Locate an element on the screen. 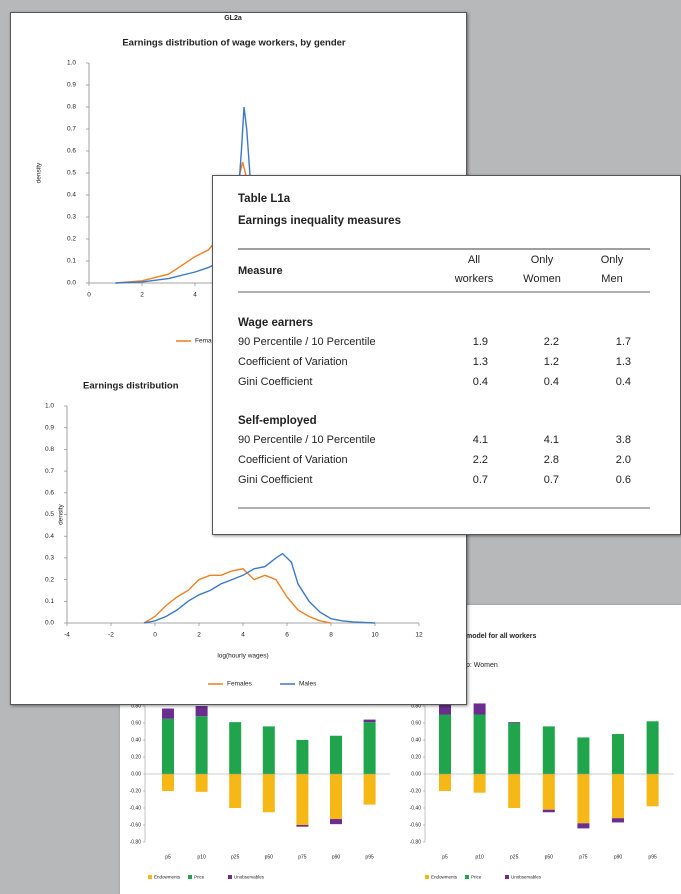  x-tick-label: 12 is located at coordinates (419, 635).